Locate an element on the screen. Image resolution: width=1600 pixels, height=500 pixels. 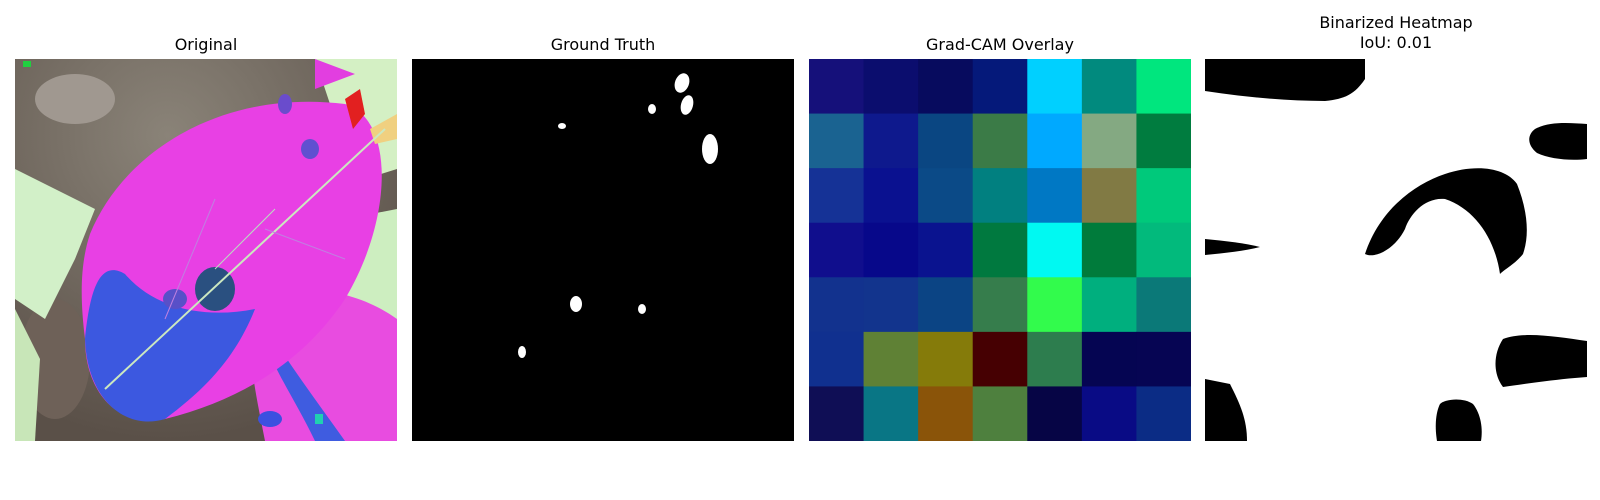
ground-truth-title: Ground Truth is located at coordinates (603, 44).